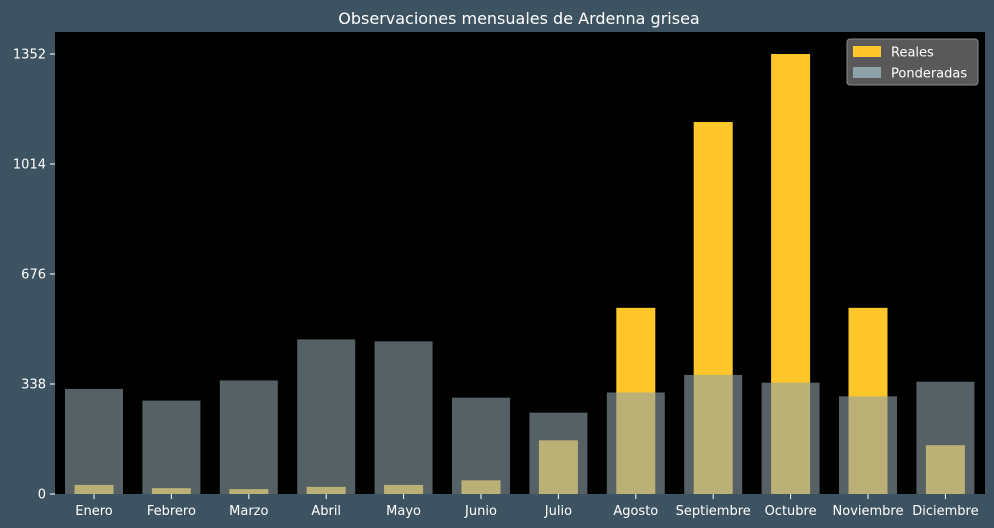 This screenshot has width=994, height=528. Describe the element at coordinates (403, 511) in the screenshot. I see `x-tick-label-4: Mayo` at that location.